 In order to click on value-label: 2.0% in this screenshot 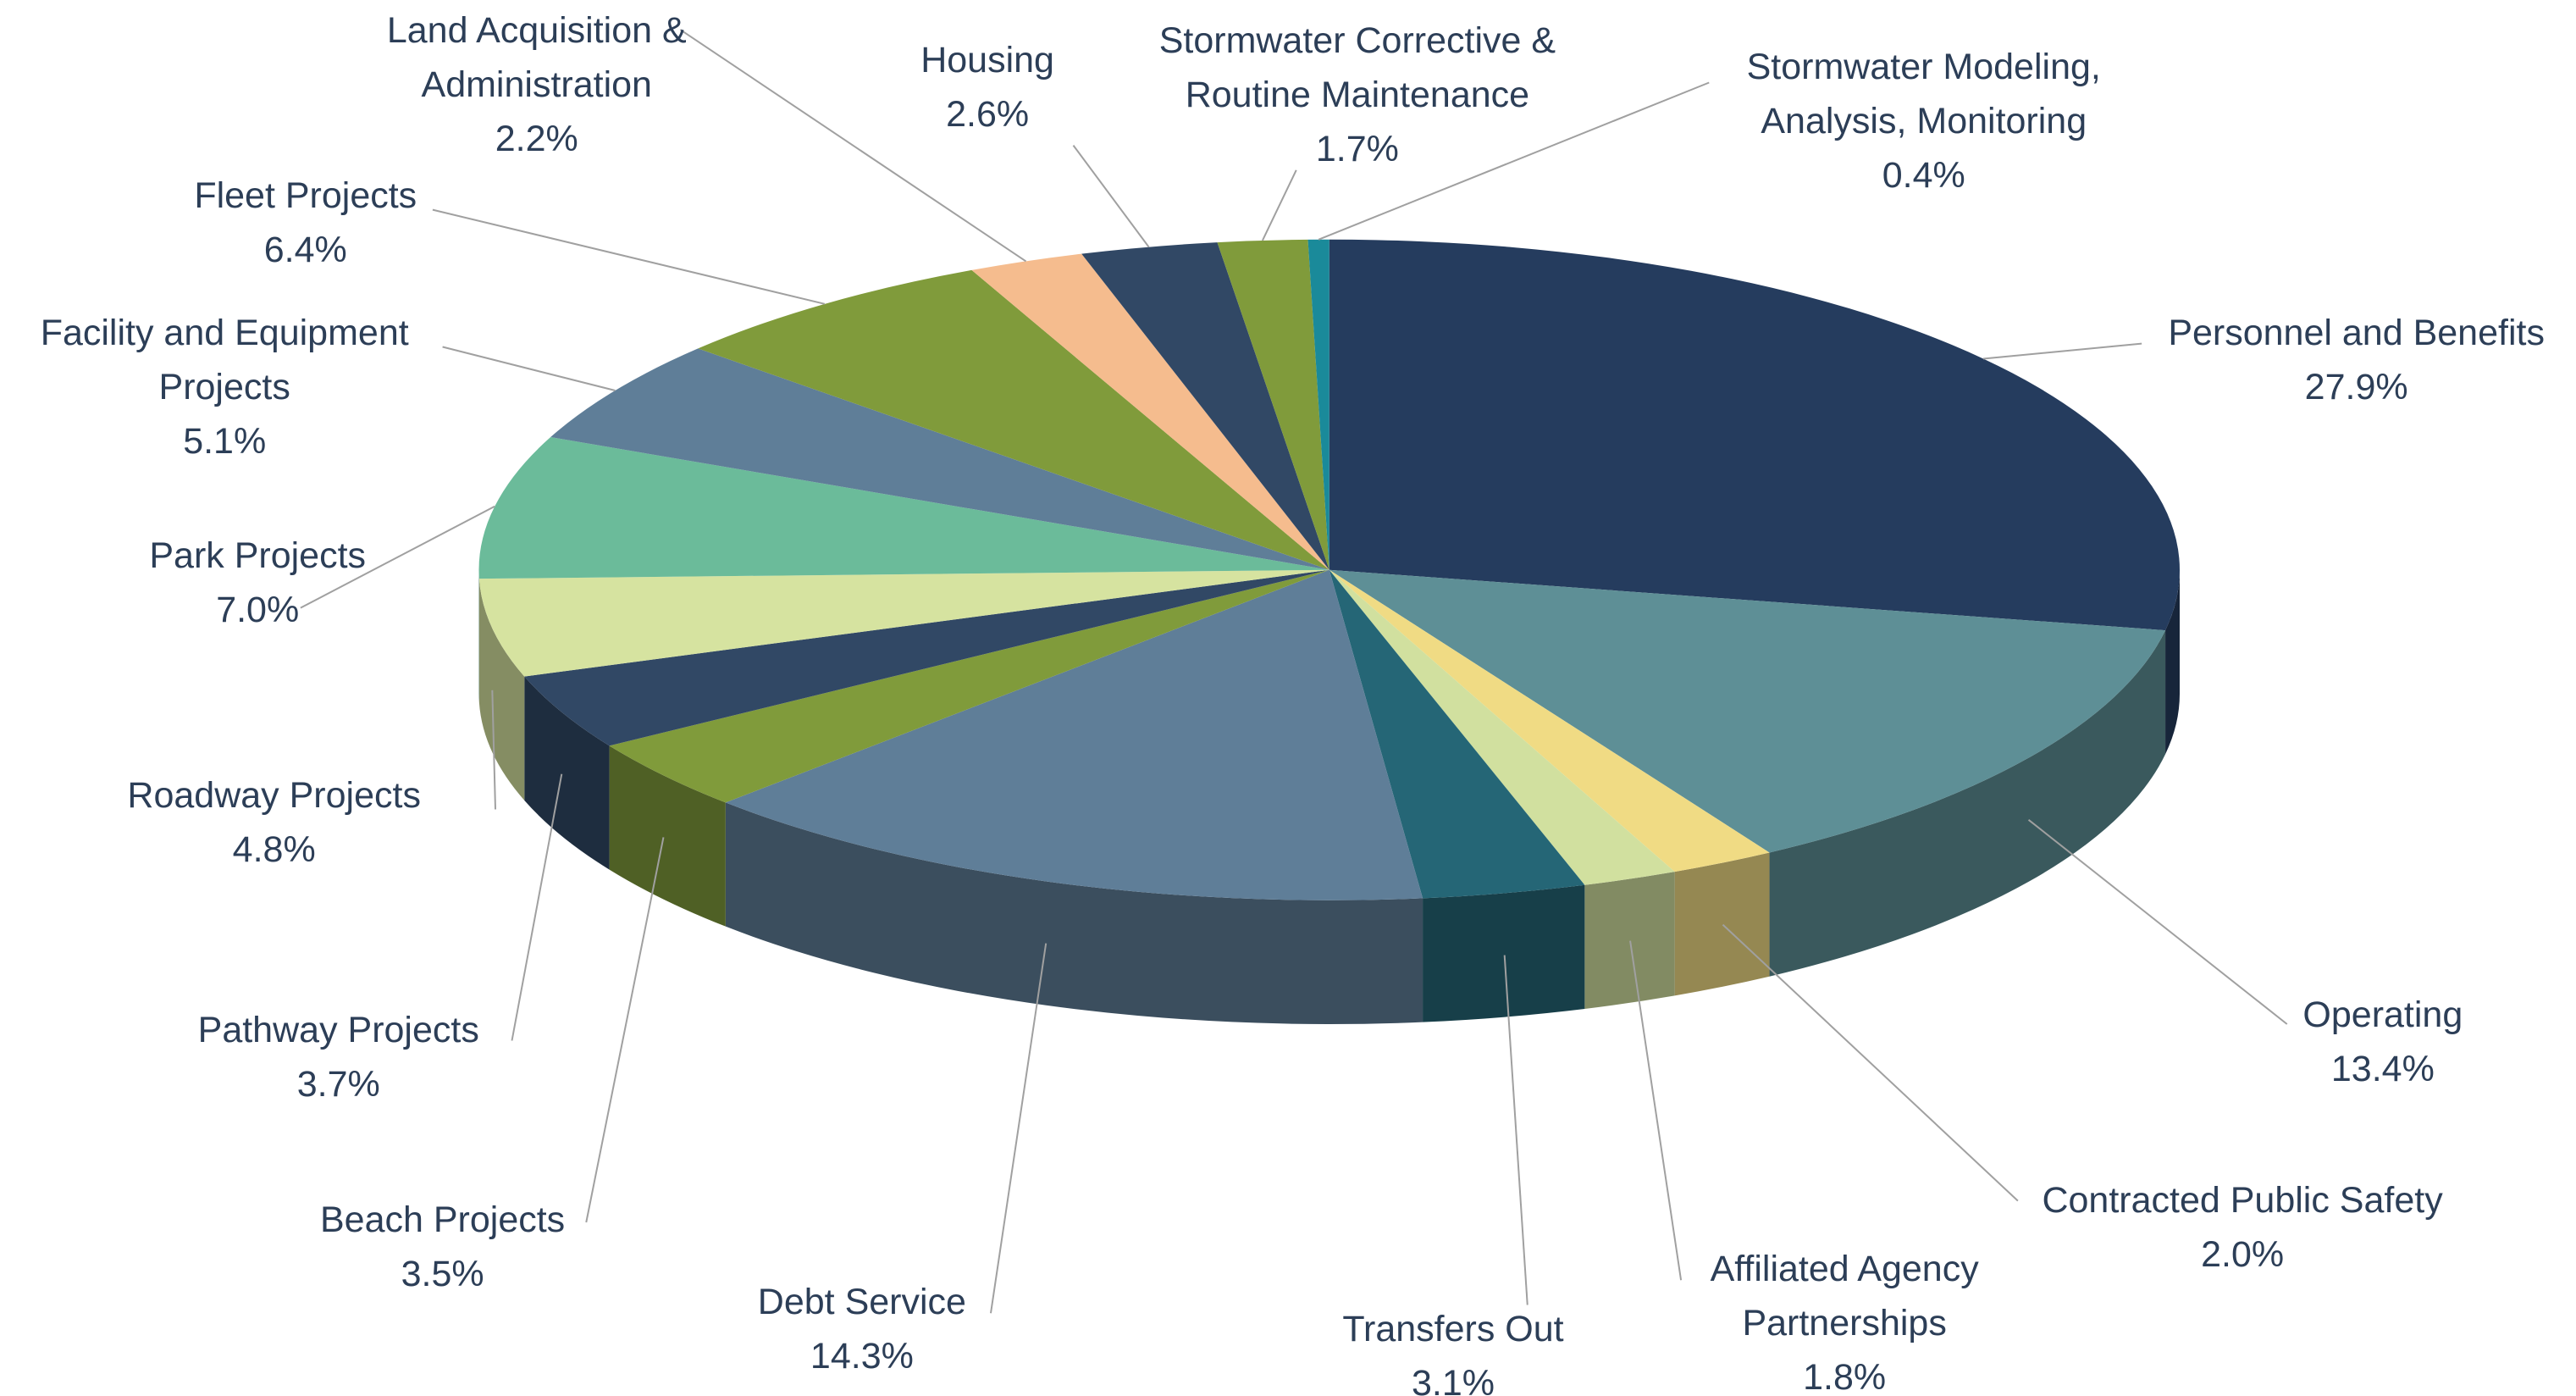, I will do `click(2243, 1254)`.